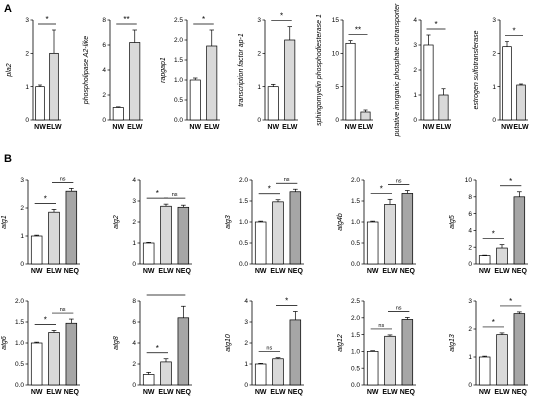 The image size is (550, 411). Describe the element at coordinates (241, 70) in the screenshot. I see `y-axis-label: transcription factor ap-1` at that location.